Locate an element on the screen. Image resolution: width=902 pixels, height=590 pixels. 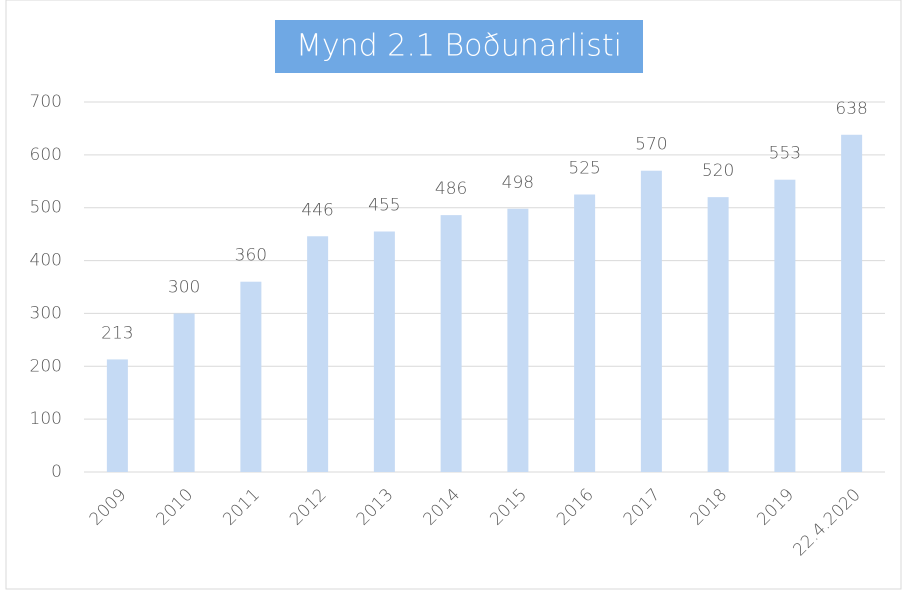
title-box is located at coordinates (459, 46).